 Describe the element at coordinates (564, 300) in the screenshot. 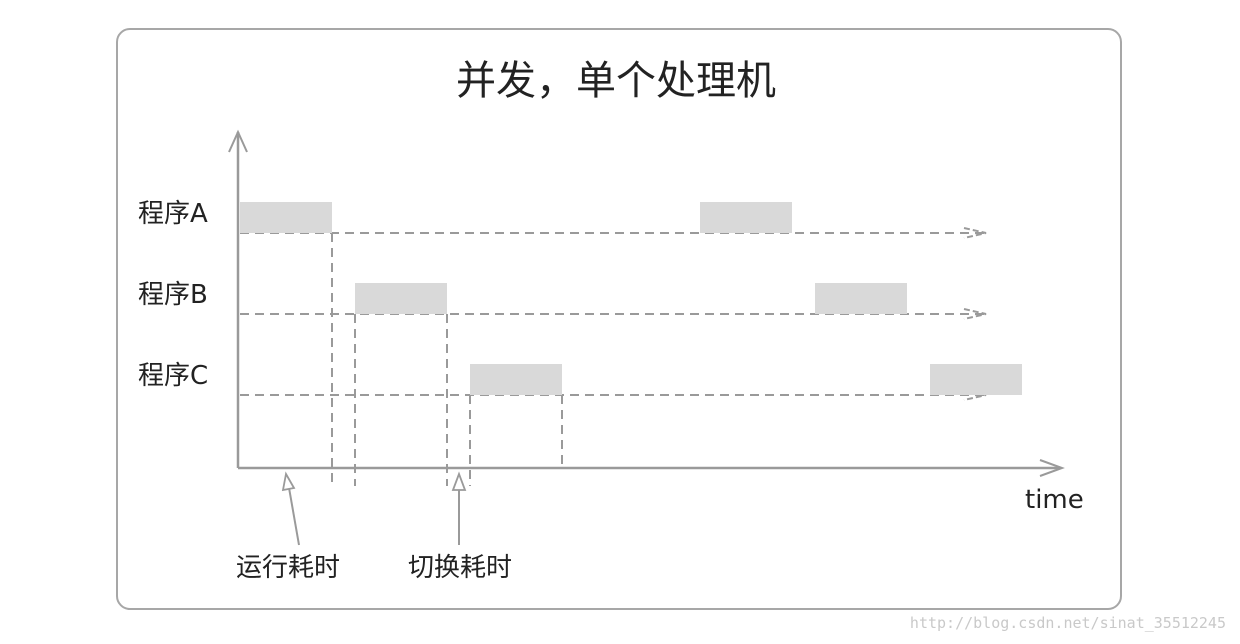

I see `program-row: 程序B` at that location.